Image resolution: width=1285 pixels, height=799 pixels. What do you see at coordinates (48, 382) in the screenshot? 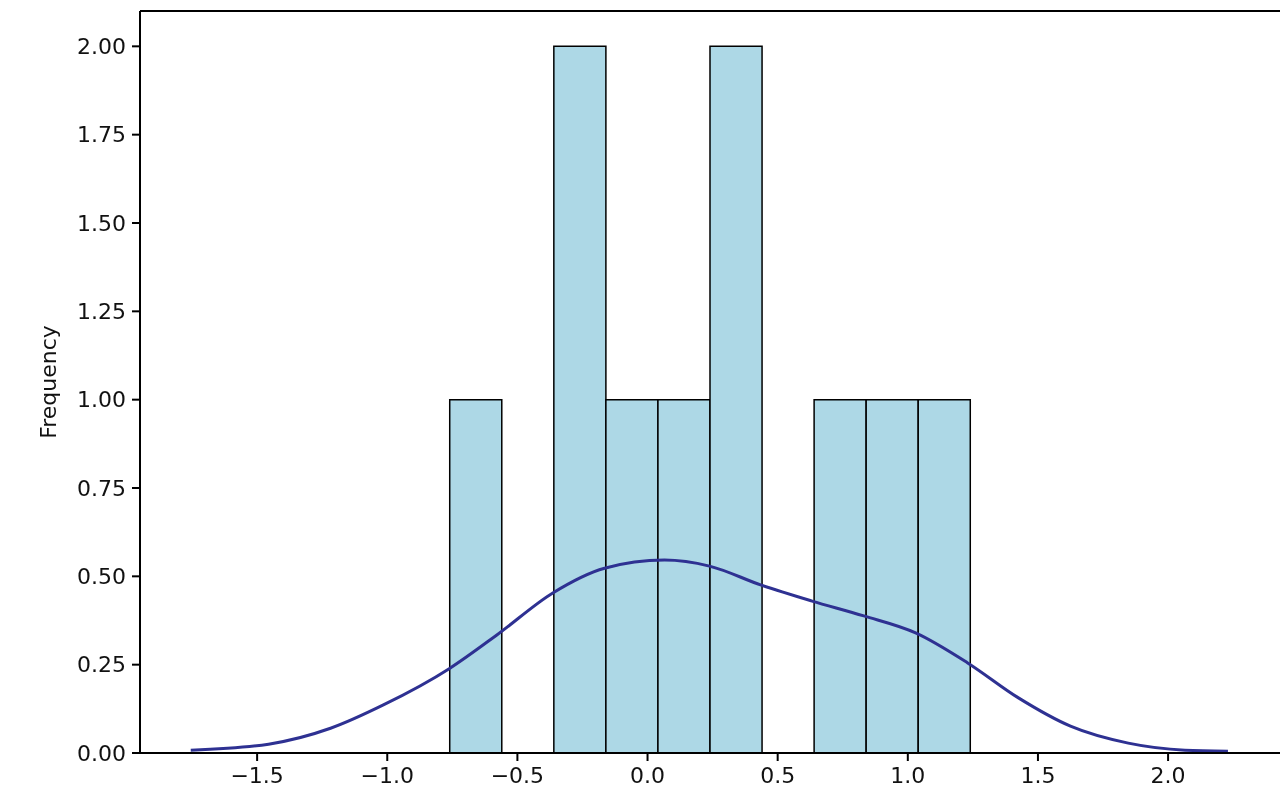
I see `y-axis-title: Frequency` at bounding box center [48, 382].